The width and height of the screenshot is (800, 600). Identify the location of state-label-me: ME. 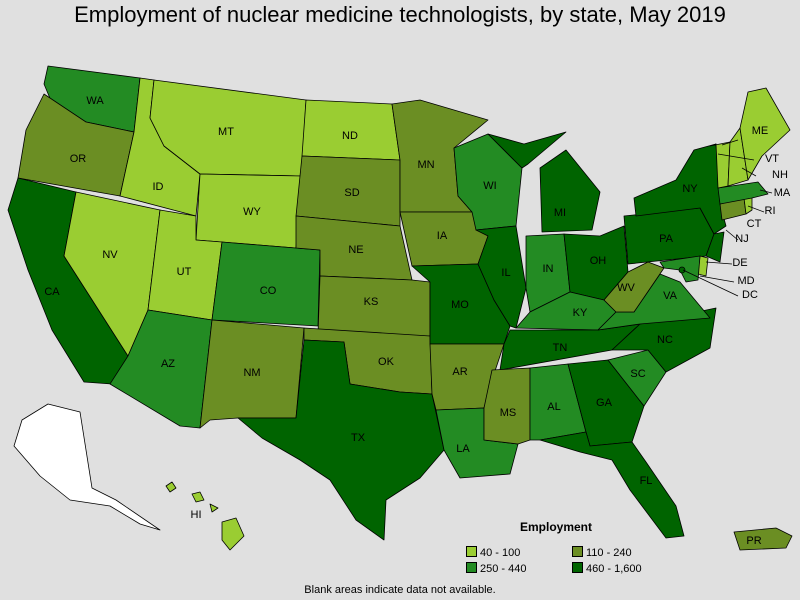
(760, 131).